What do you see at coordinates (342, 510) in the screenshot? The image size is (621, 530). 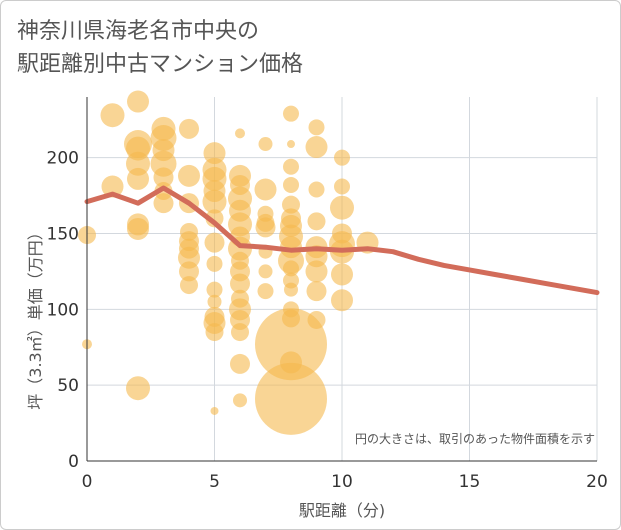 I see `x-axis-title: 駅距離（分)` at bounding box center [342, 510].